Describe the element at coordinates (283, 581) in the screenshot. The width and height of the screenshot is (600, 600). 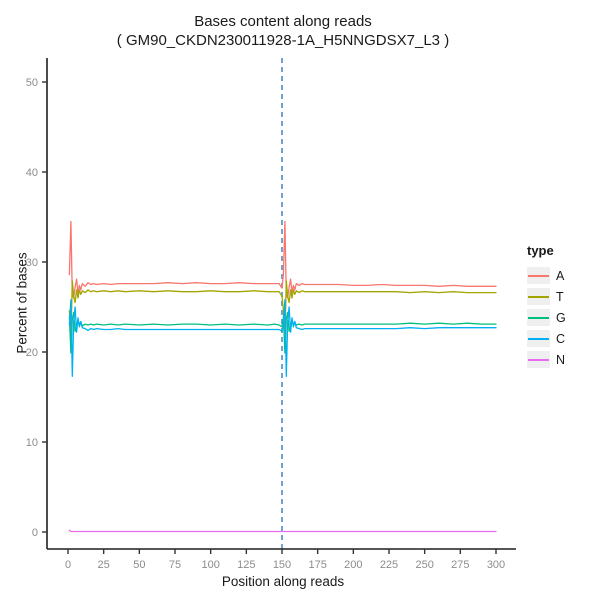
I see `x-axis-title: Position along reads` at that location.